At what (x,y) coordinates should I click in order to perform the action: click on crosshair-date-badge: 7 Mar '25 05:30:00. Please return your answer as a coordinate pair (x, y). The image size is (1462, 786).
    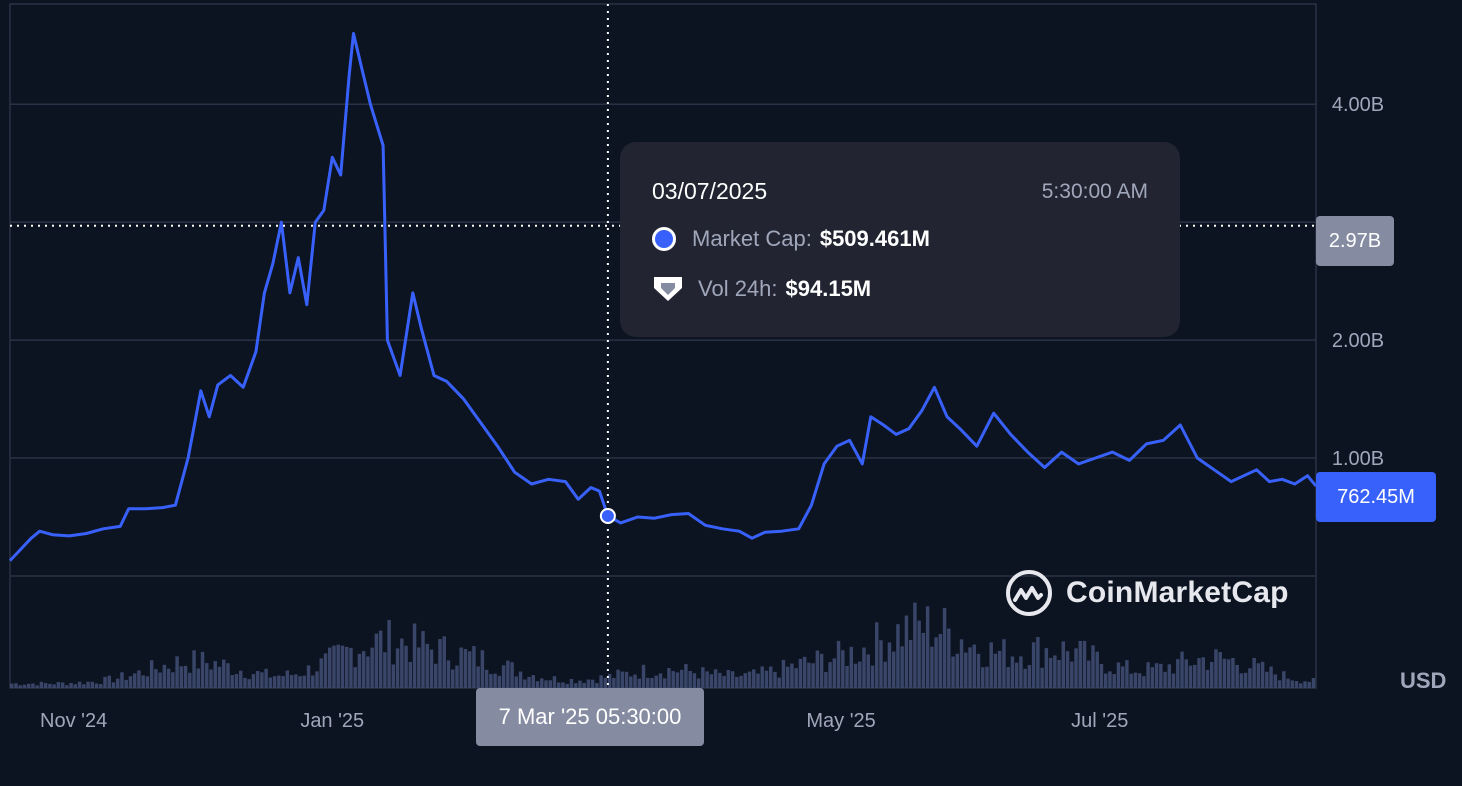
    Looking at the image, I should click on (590, 717).